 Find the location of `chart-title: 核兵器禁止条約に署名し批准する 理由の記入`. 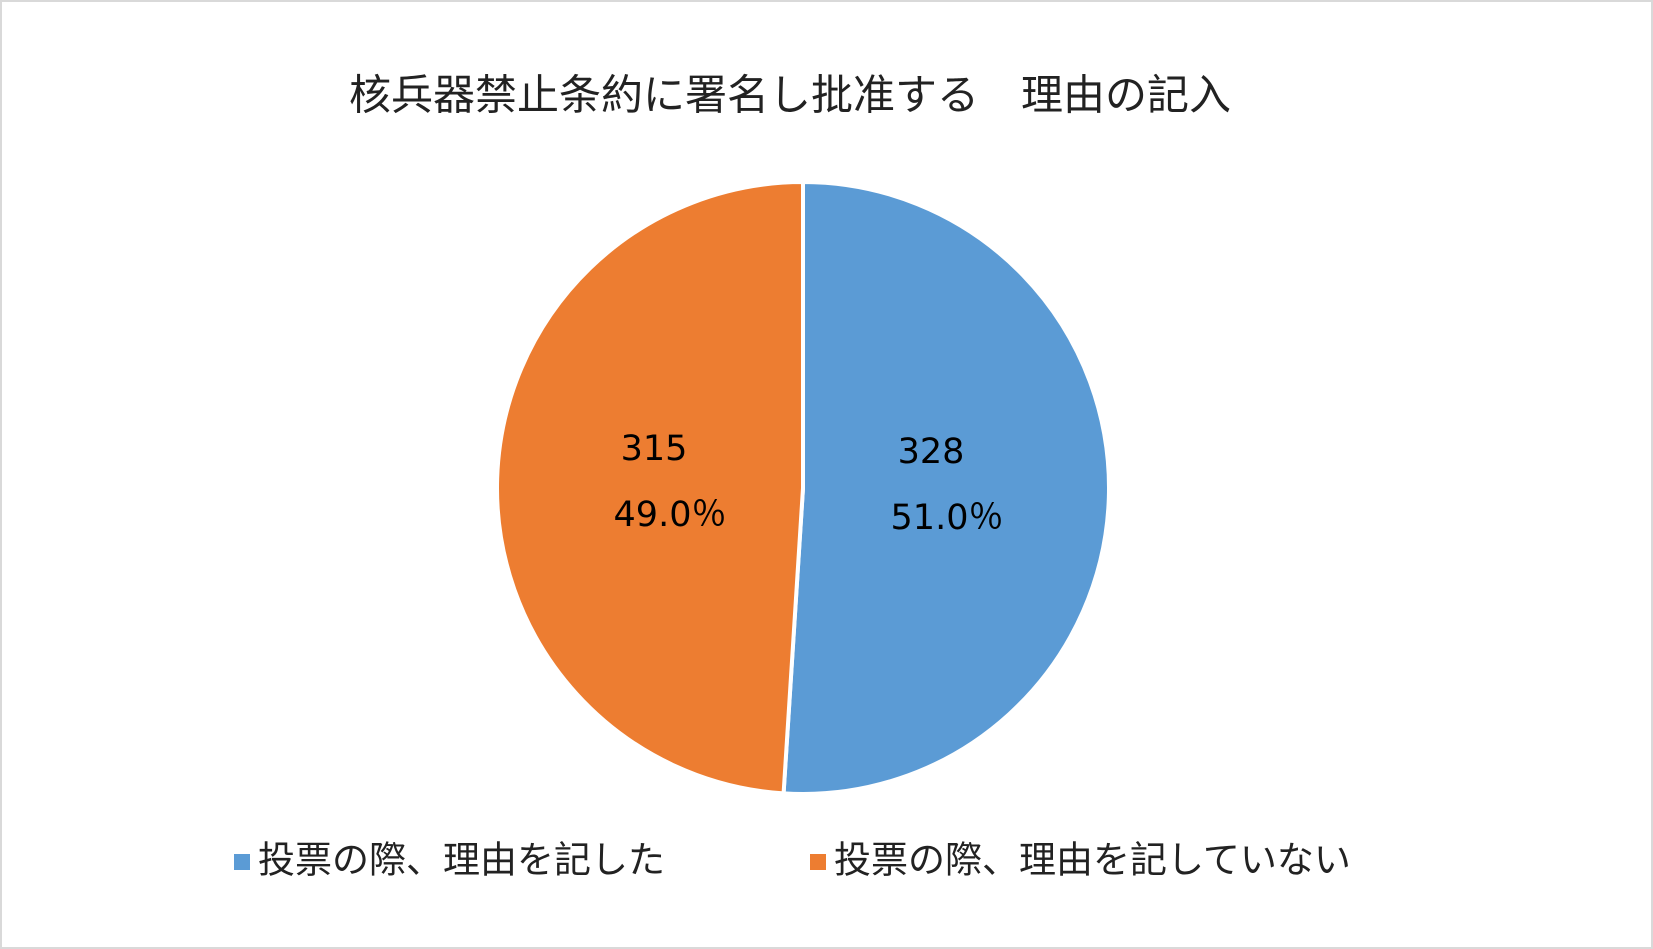

chart-title: 核兵器禁止条約に署名し批准する 理由の記入 is located at coordinates (790, 95).